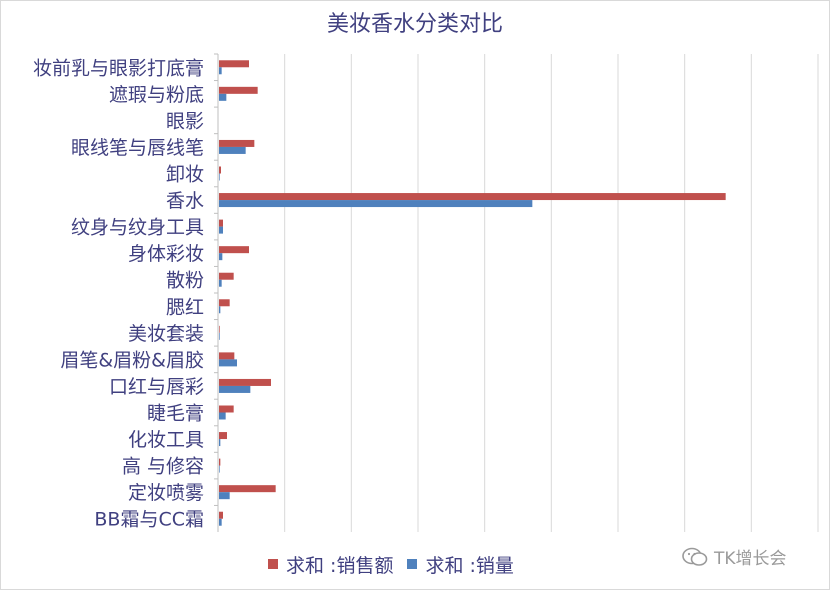 This screenshot has height=590, width=830. Describe the element at coordinates (185, 307) in the screenshot. I see `category-label: 腮红` at that location.